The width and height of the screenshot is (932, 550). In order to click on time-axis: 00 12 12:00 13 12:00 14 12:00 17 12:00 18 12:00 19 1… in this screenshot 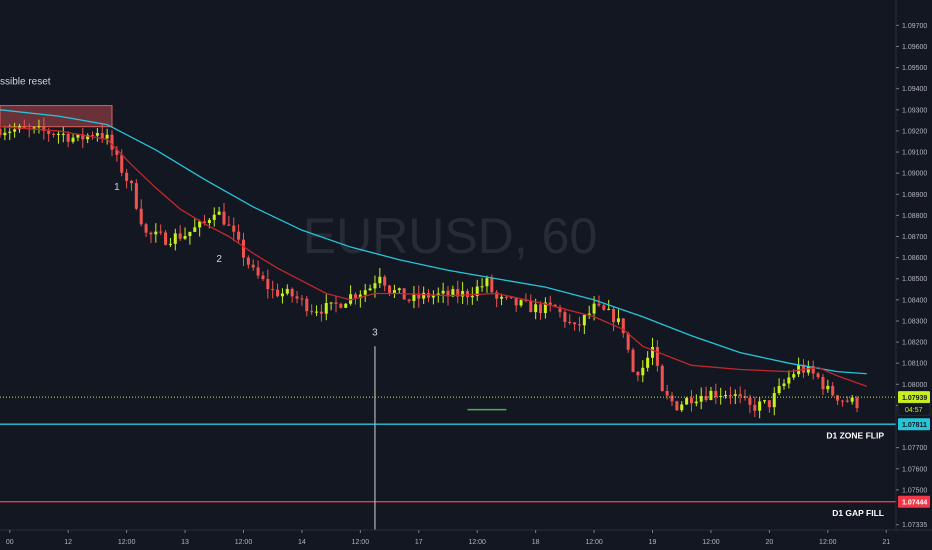, I will do `click(448, 538)`.